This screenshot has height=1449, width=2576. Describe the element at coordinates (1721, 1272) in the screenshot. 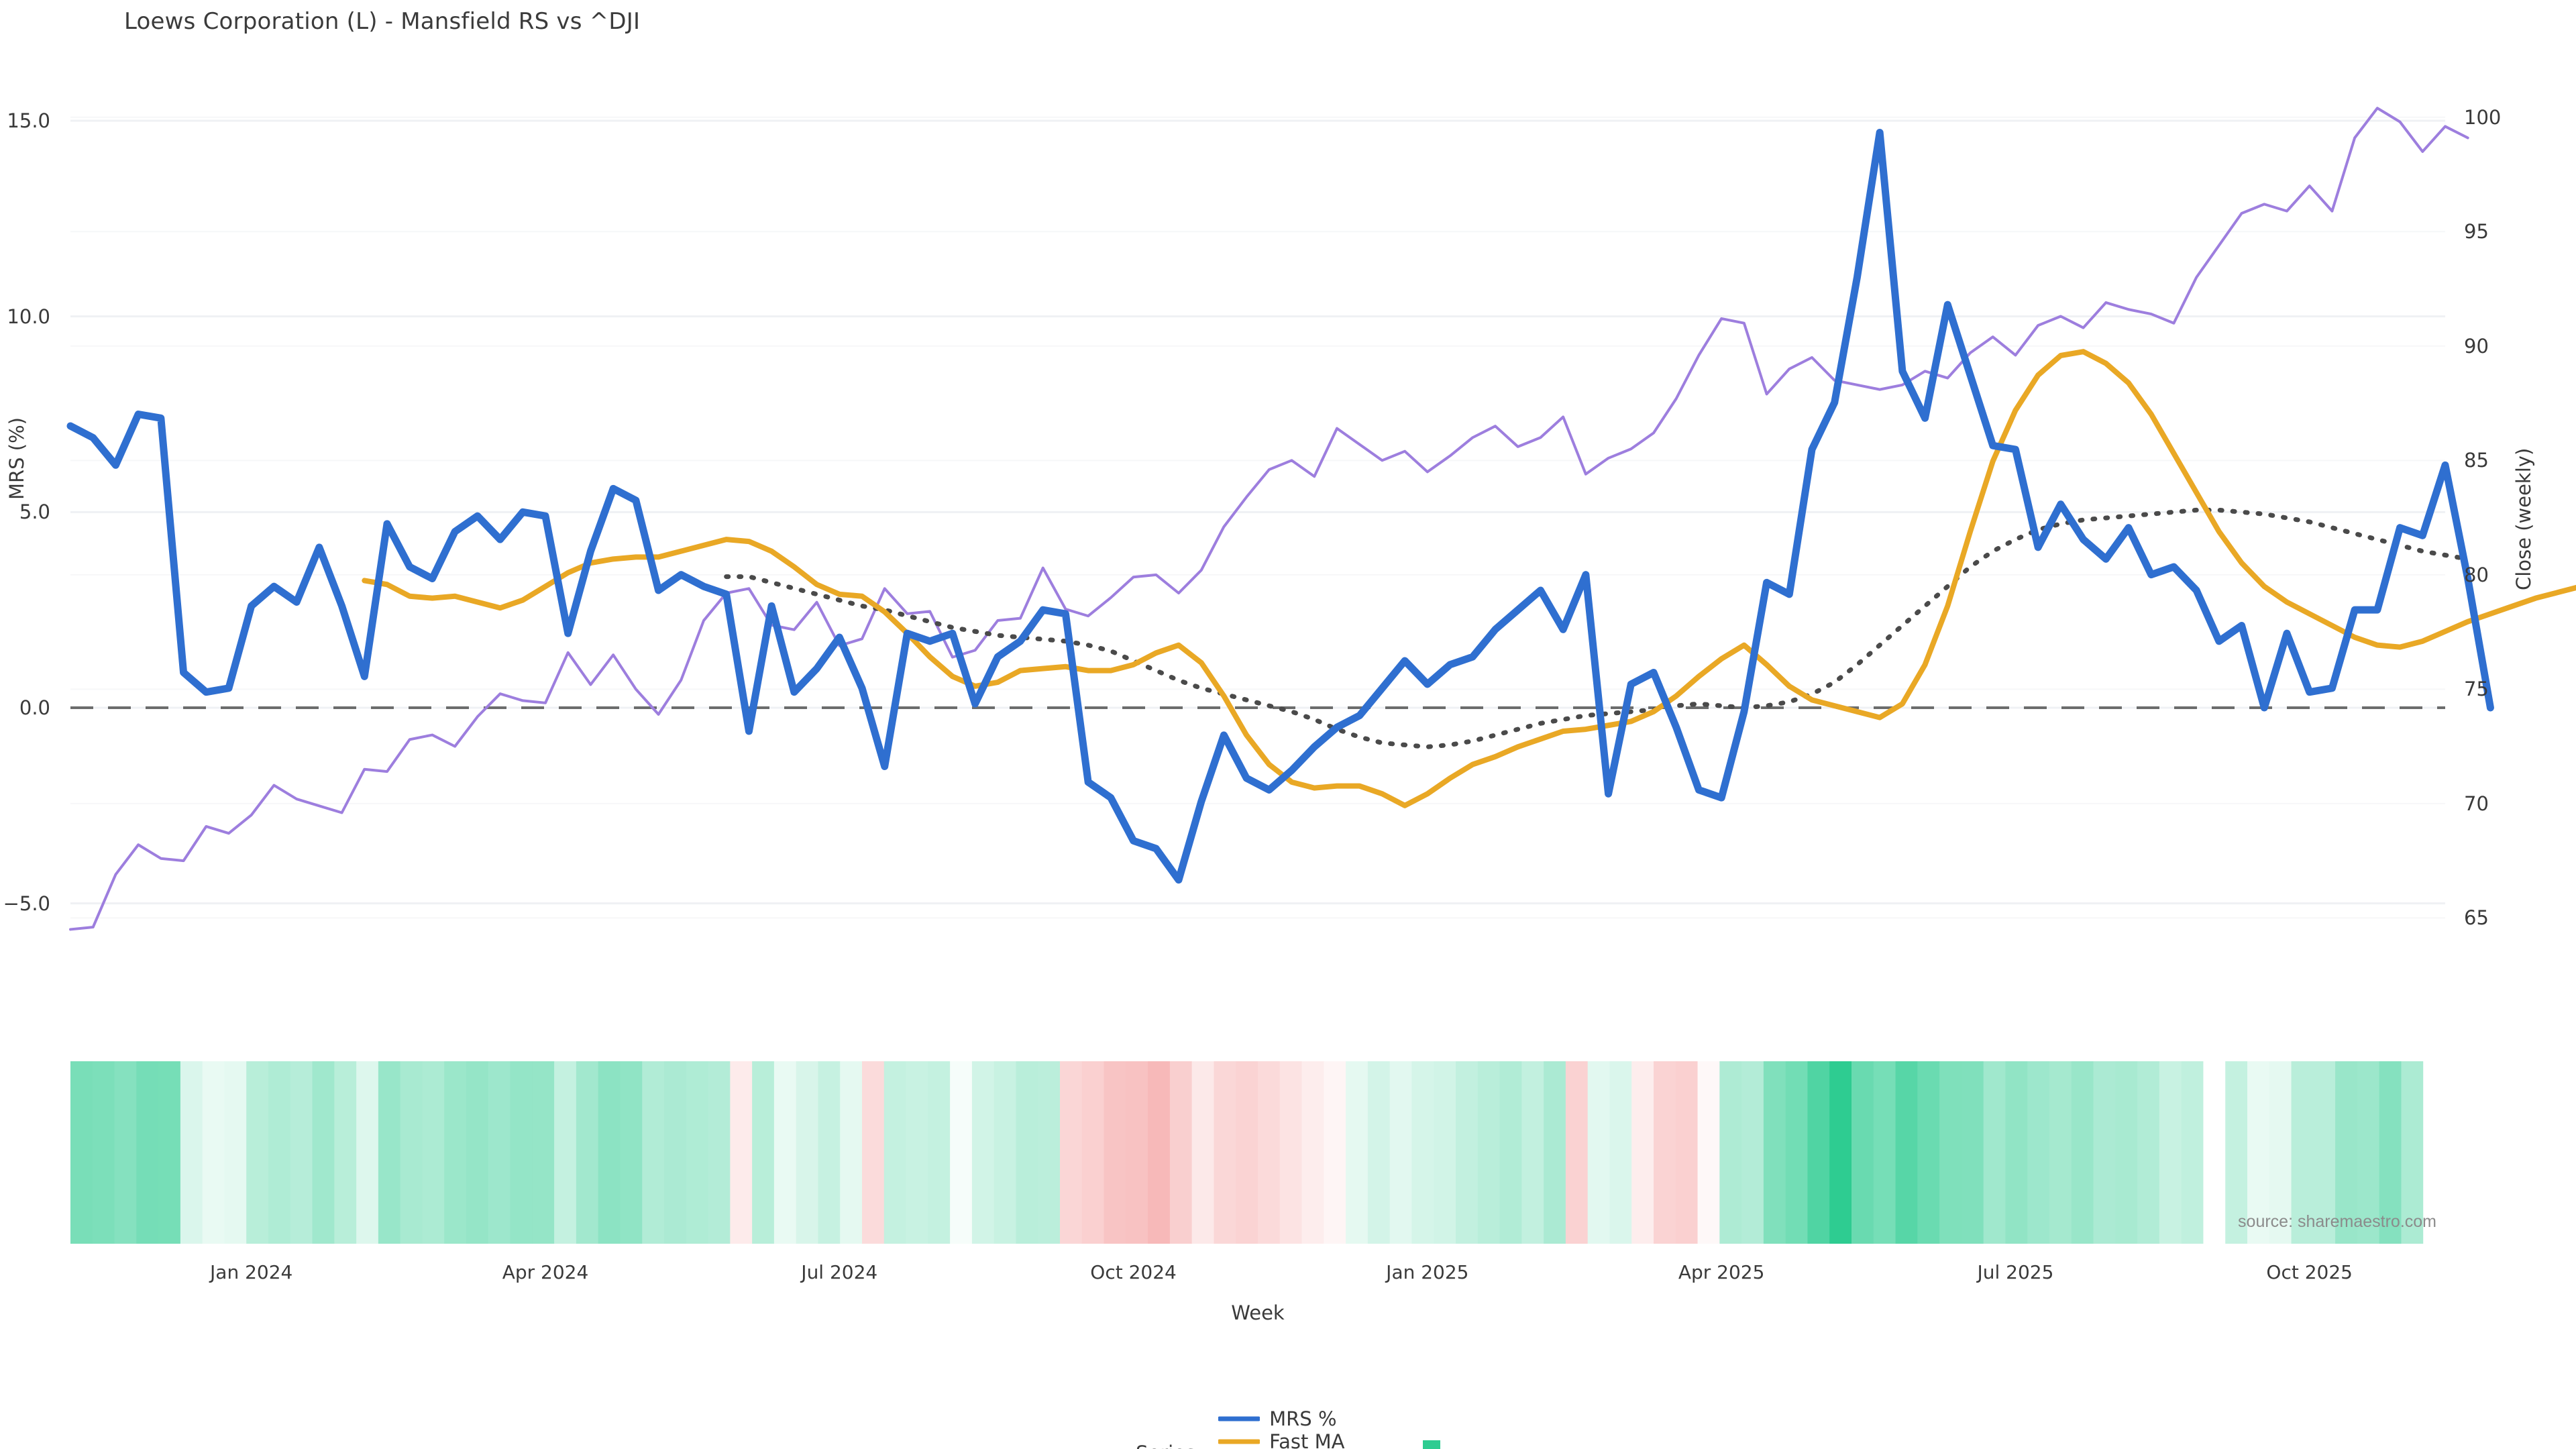

I see `x-tick: Apr 2025` at that location.